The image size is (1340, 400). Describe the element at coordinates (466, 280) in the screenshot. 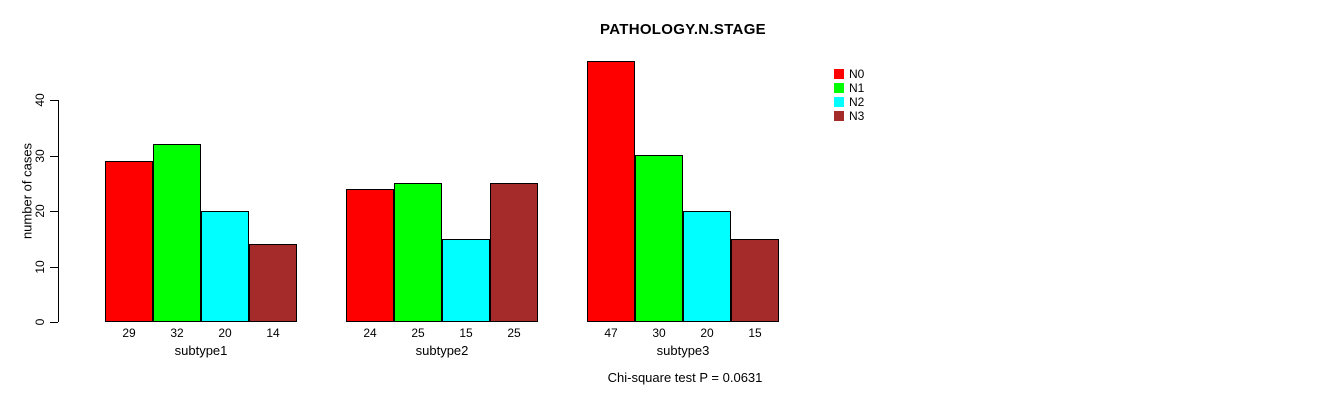

I see `bar-N2-subtype2` at that location.